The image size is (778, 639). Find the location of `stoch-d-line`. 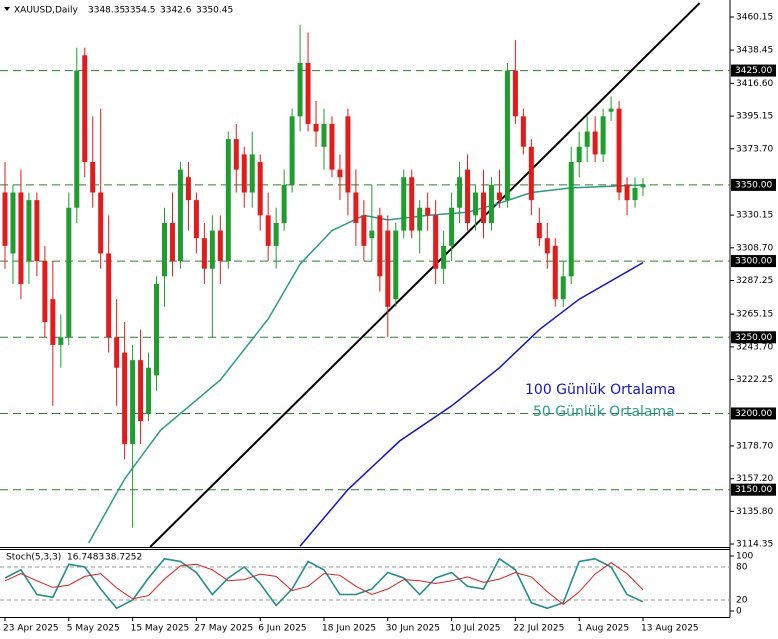

stoch-d-line is located at coordinates (324, 583).